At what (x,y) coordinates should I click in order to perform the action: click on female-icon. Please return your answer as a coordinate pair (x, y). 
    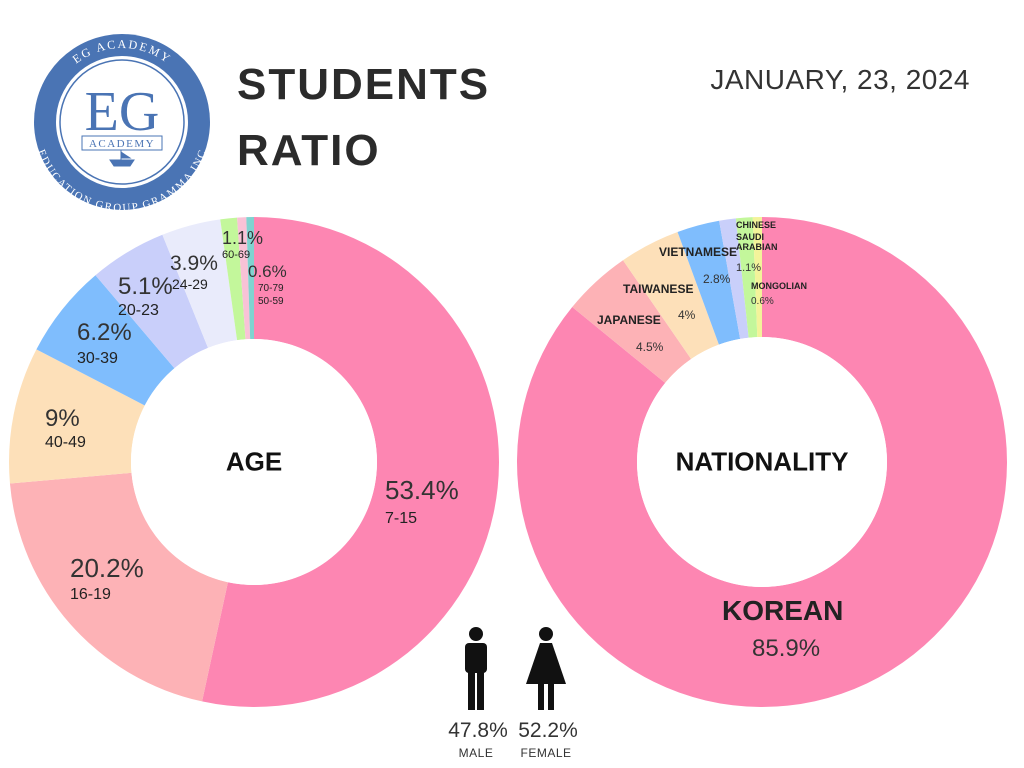
    Looking at the image, I should click on (546, 668).